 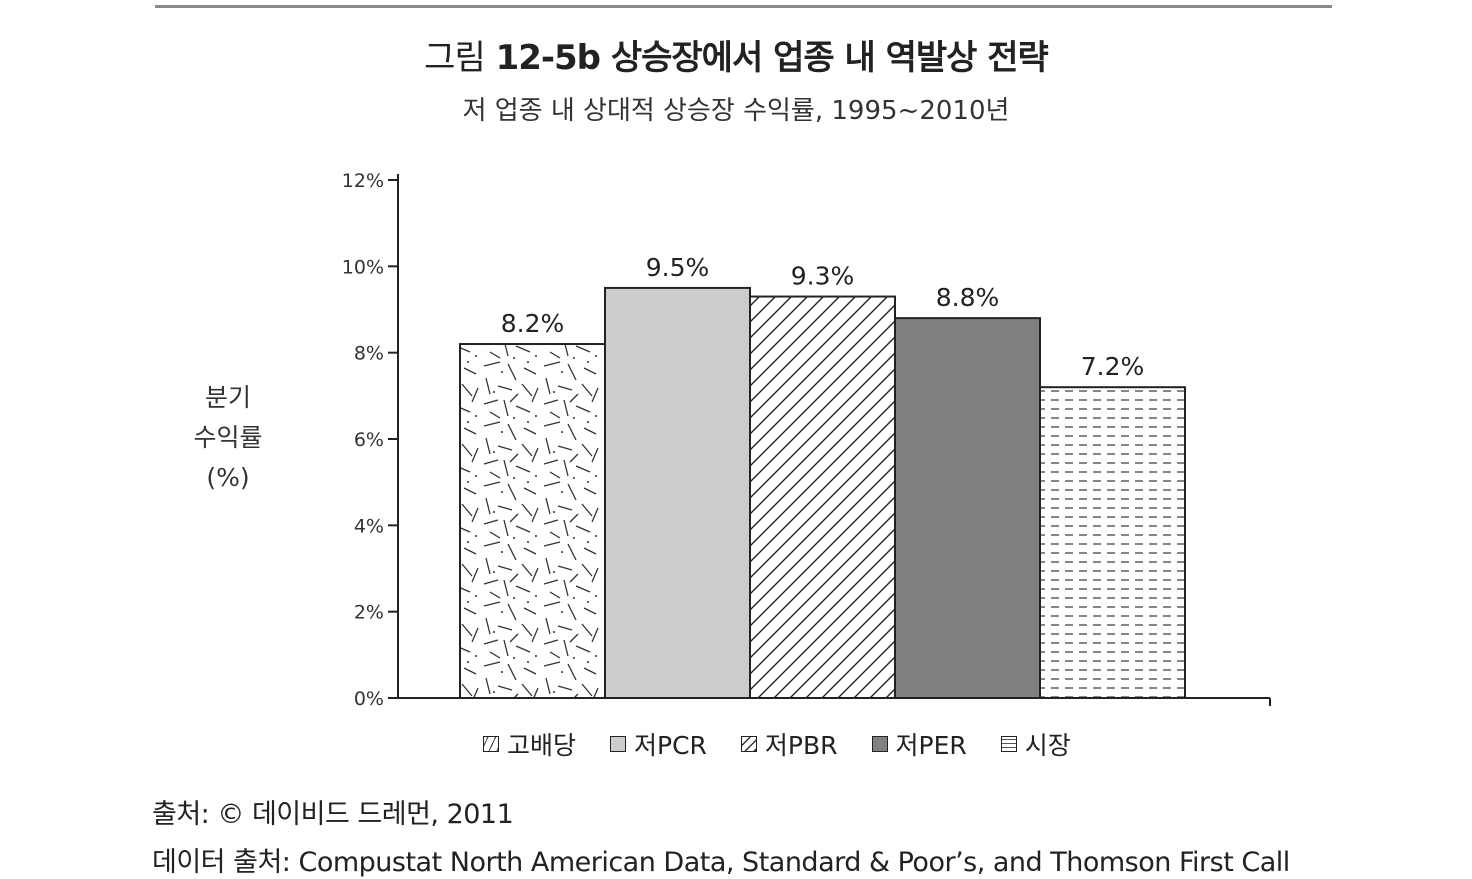 I want to click on y-tick-label: 12%, so click(x=363, y=181).